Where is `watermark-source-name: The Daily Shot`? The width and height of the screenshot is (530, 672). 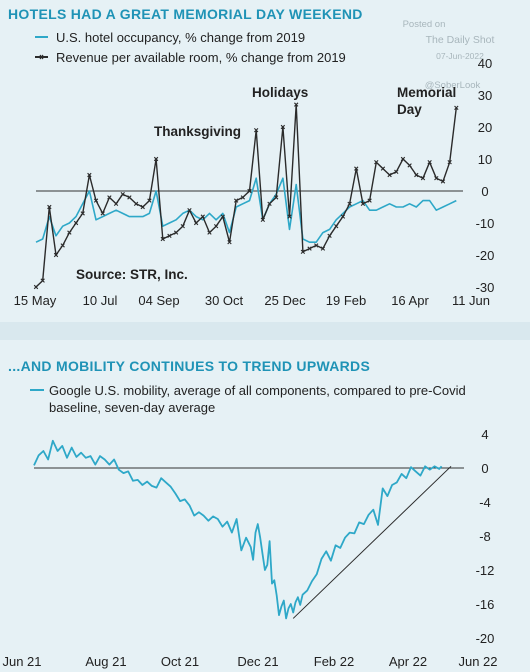
watermark-source-name: The Daily Shot is located at coordinates (460, 40).